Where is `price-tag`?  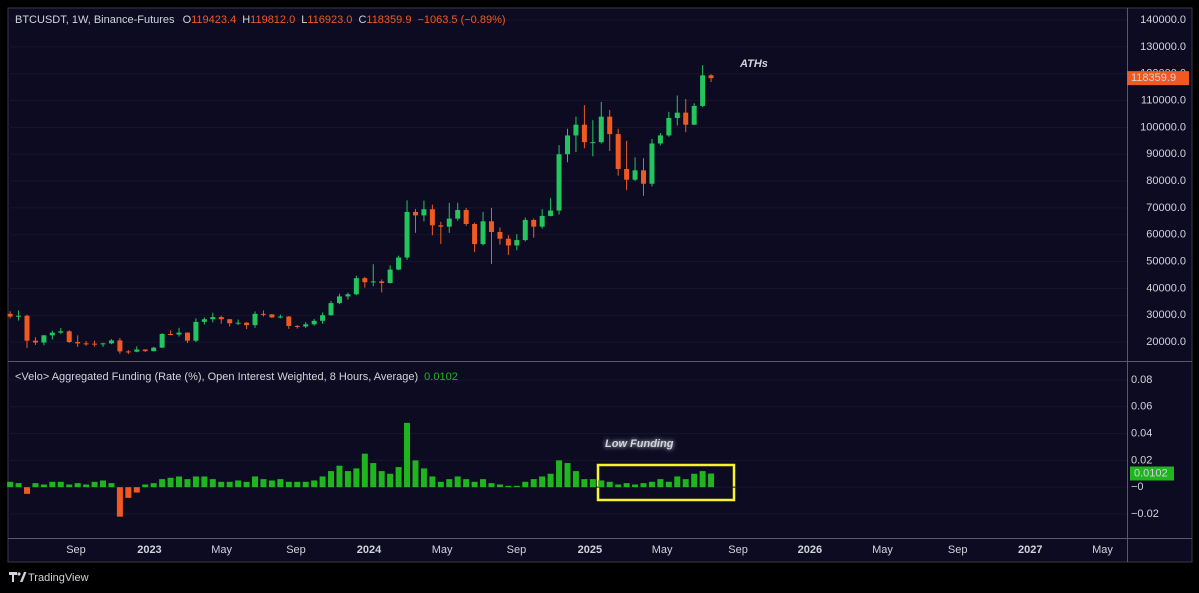 price-tag is located at coordinates (1158, 78).